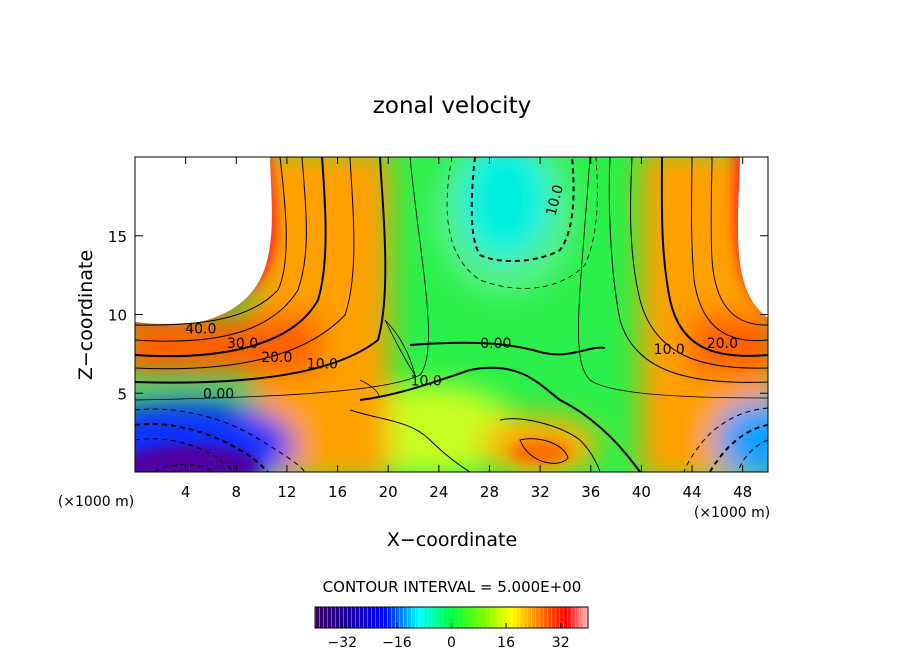  Describe the element at coordinates (506, 643) in the screenshot. I see `colorbar-tick-label: 16` at that location.